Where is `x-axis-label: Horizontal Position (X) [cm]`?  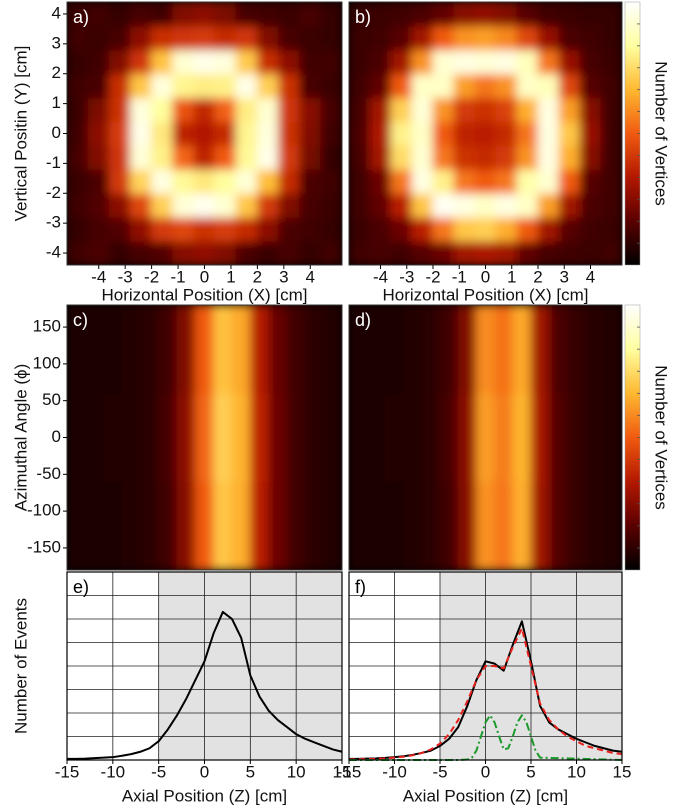
x-axis-label: Horizontal Position (X) [cm] is located at coordinates (486, 294).